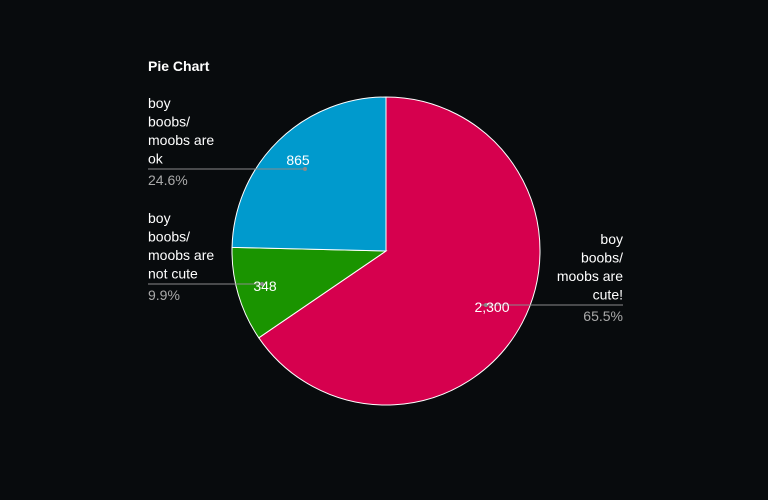  What do you see at coordinates (608, 295) in the screenshot?
I see `slice-label-line: cute!` at bounding box center [608, 295].